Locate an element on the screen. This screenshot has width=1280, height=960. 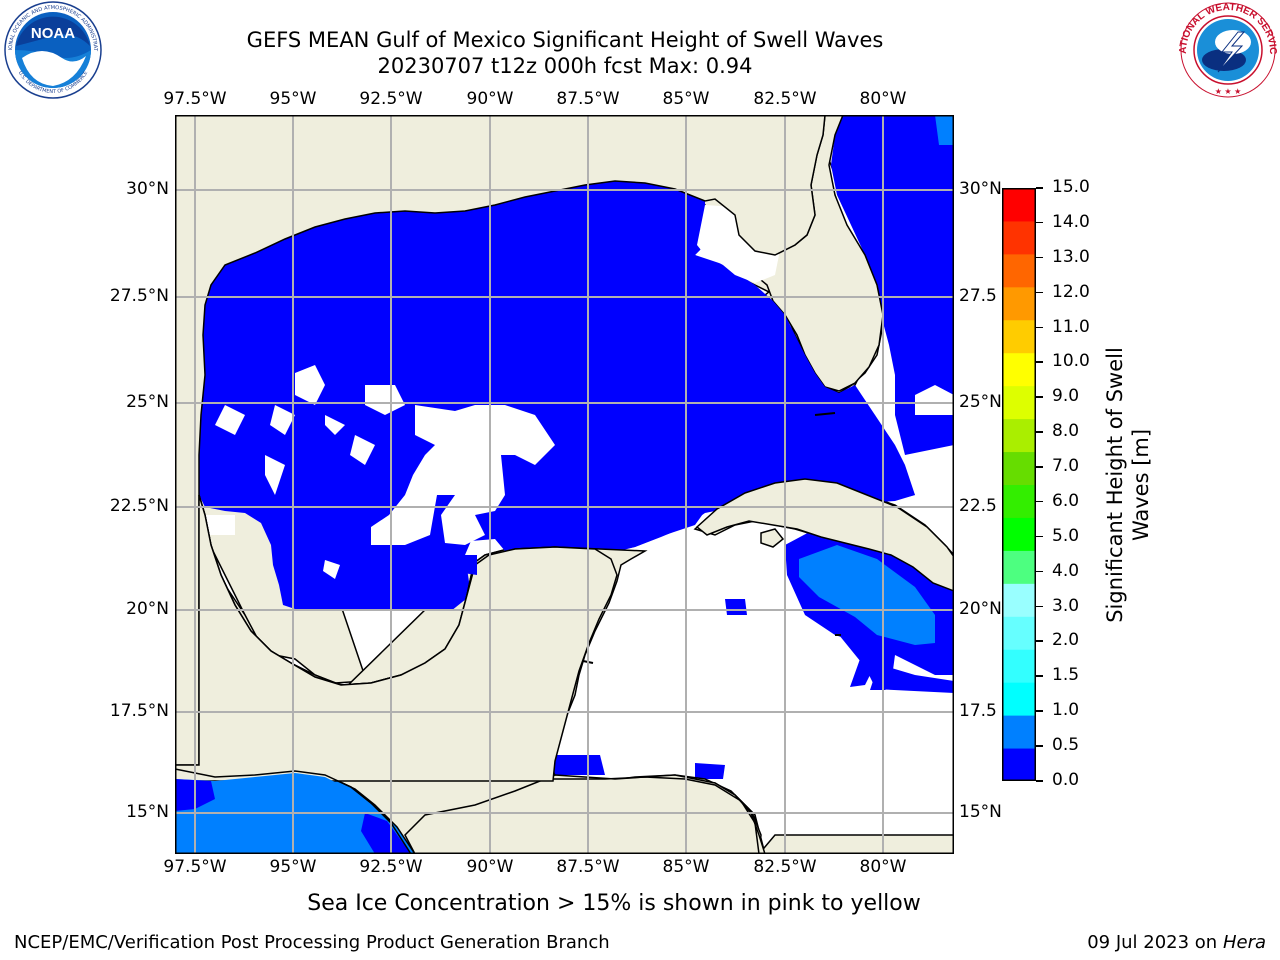
colorbar-tick-label: 5.0 is located at coordinates (1066, 535).